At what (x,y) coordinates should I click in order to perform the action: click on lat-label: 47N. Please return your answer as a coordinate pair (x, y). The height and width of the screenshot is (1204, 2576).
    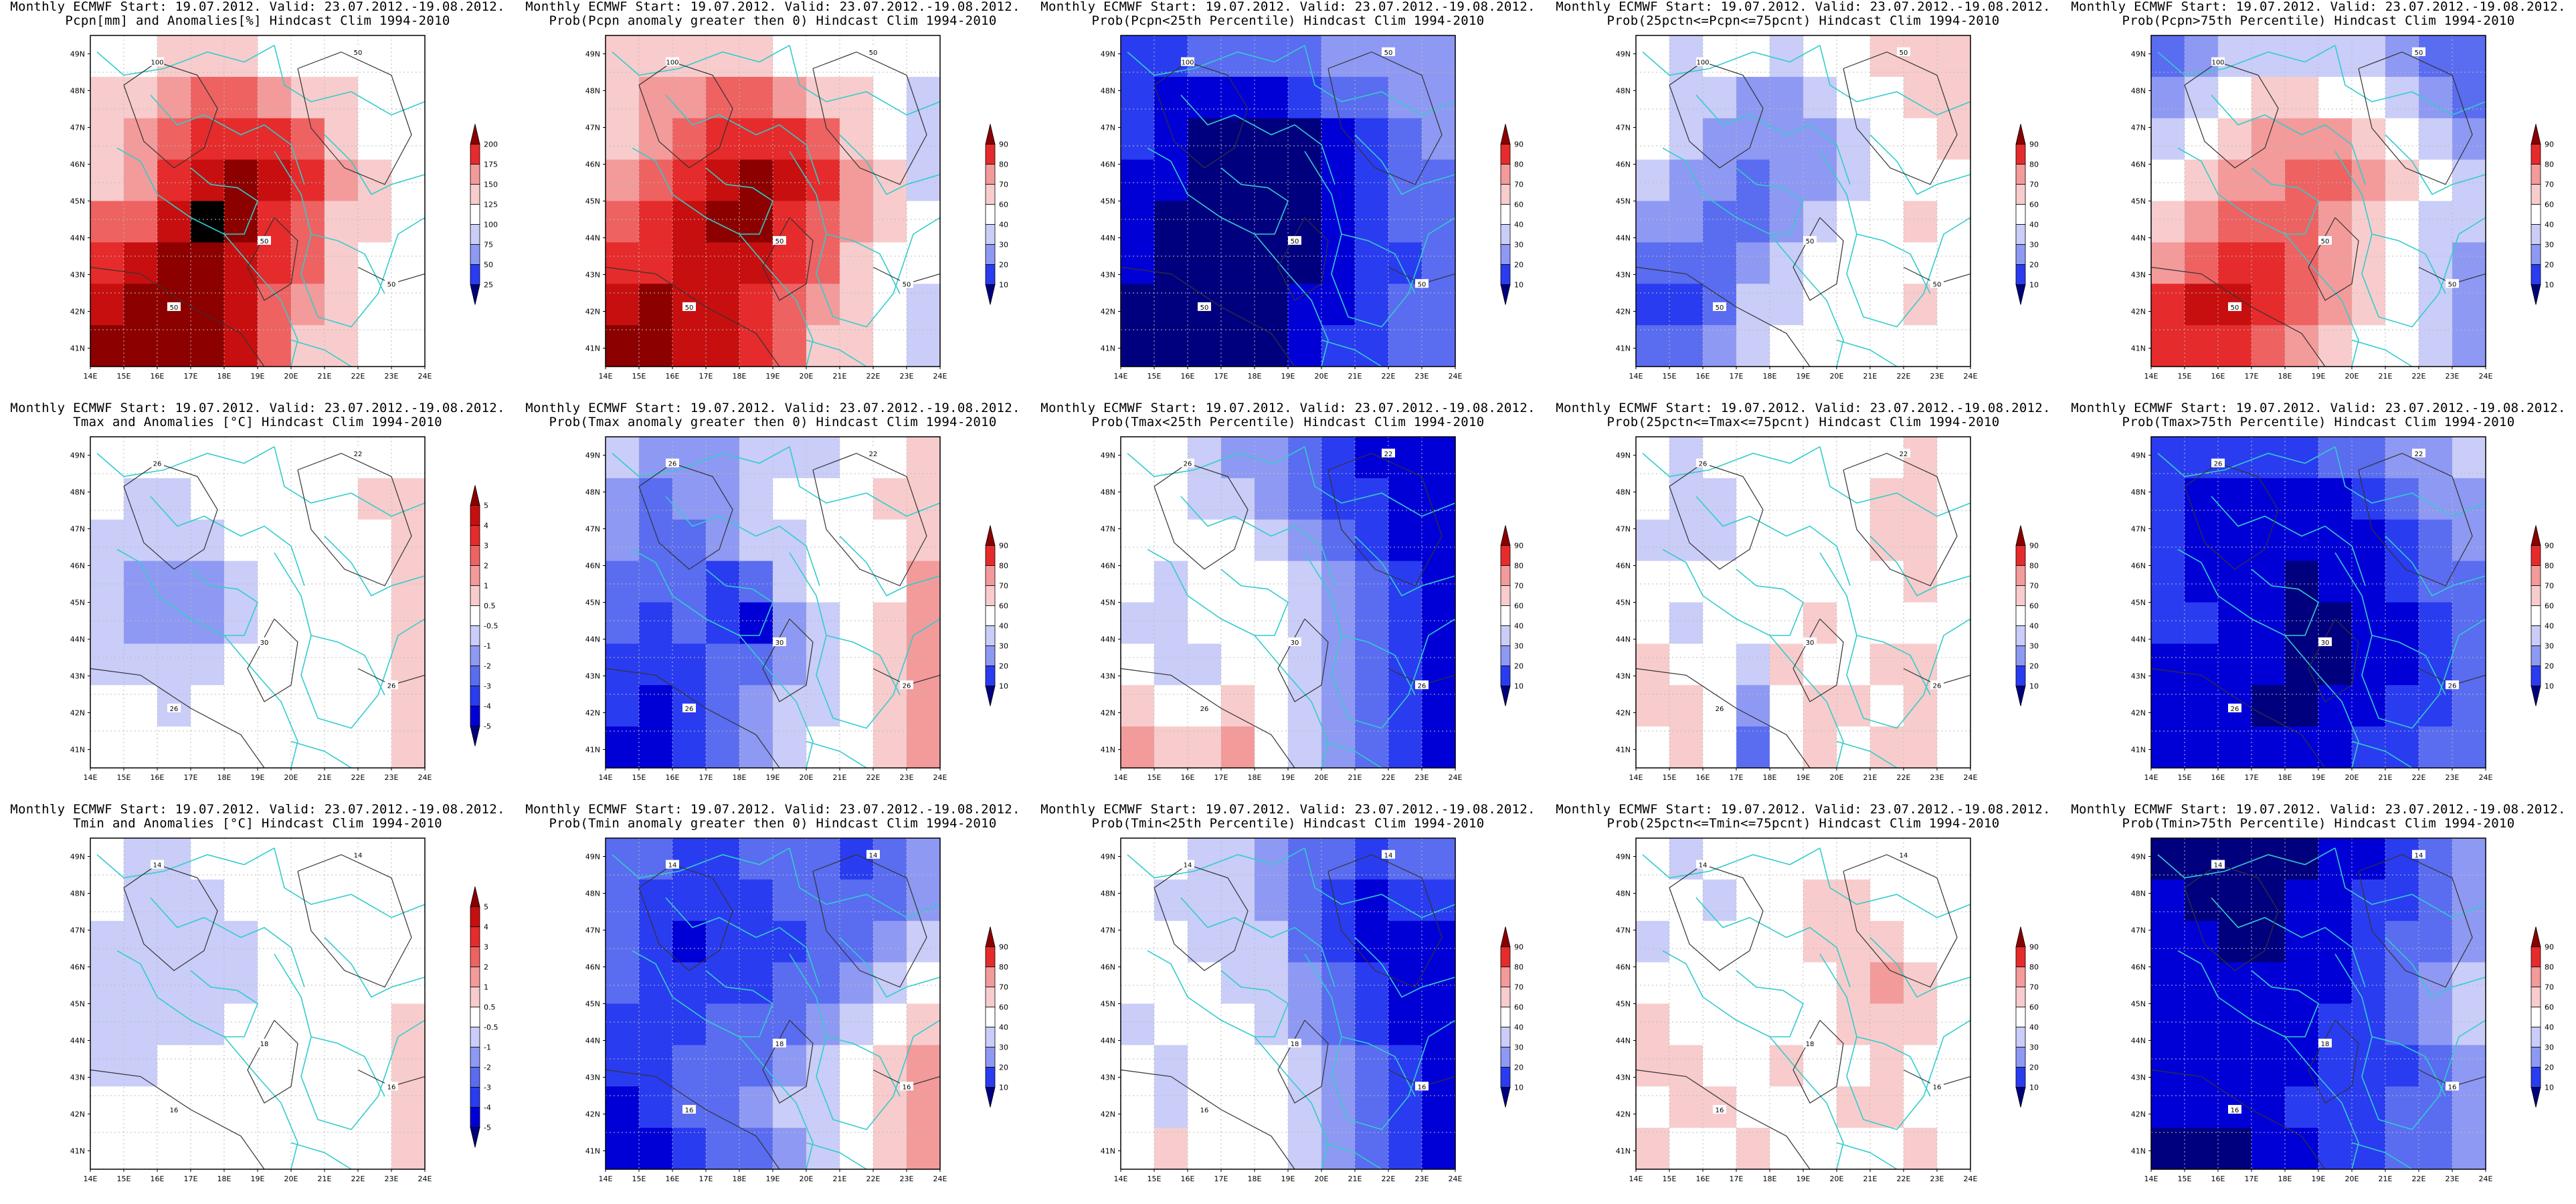
    Looking at the image, I should click on (592, 128).